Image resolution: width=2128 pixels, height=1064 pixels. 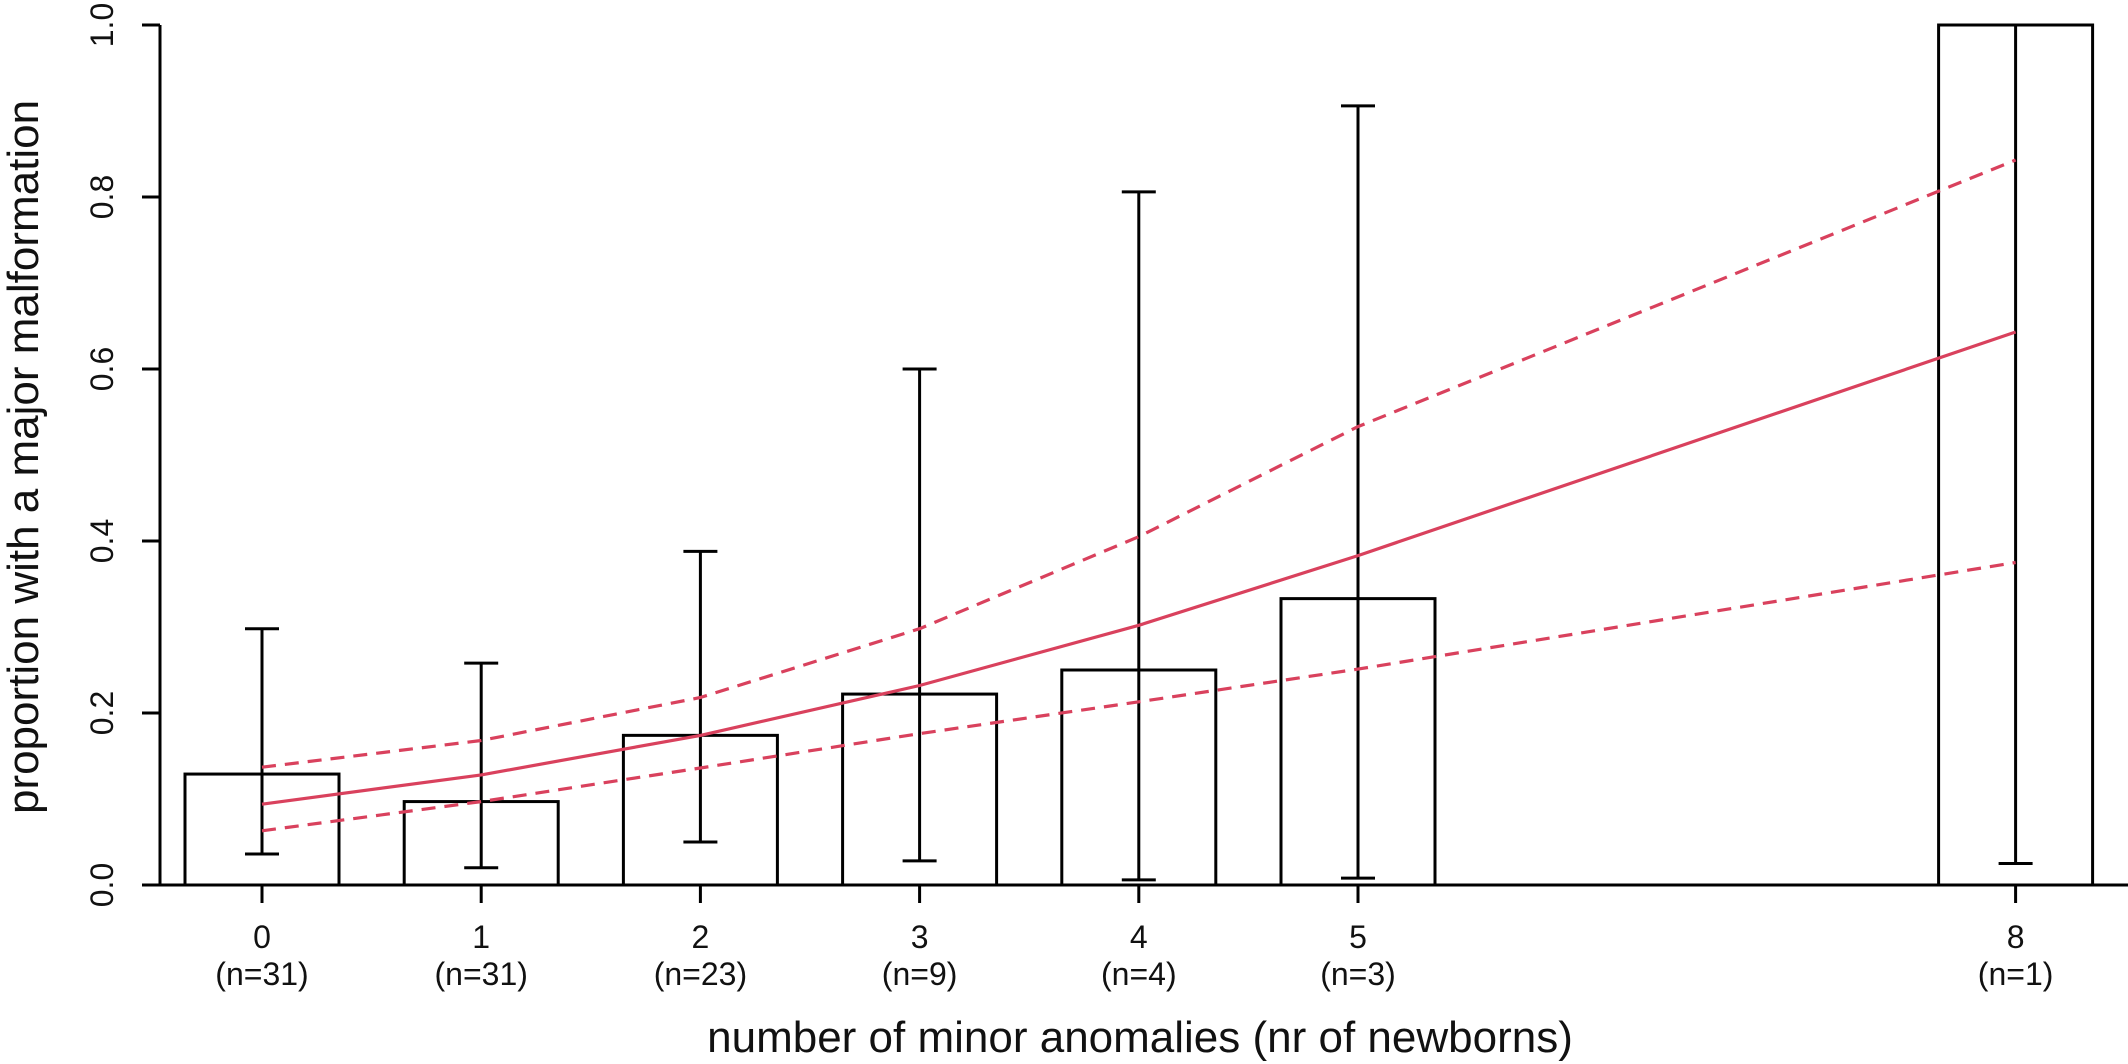 What do you see at coordinates (102, 541) in the screenshot?
I see `y-tick-label: 0.4` at bounding box center [102, 541].